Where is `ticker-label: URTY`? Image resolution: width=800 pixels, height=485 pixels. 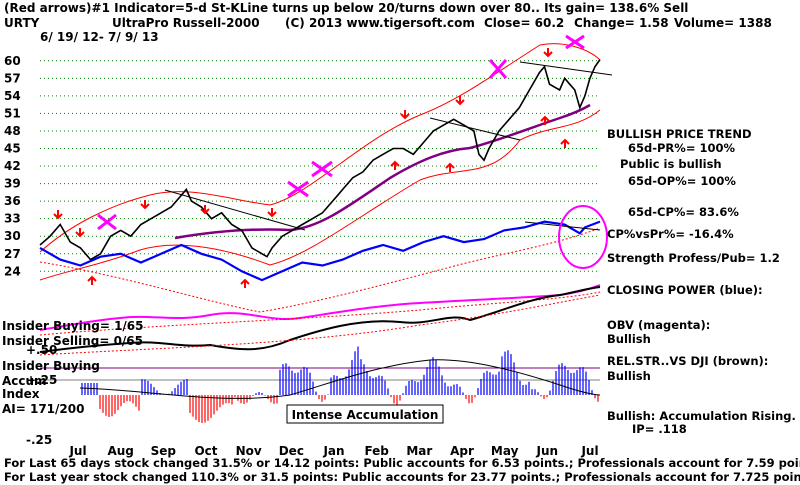 ticker-label: URTY is located at coordinates (22, 23).